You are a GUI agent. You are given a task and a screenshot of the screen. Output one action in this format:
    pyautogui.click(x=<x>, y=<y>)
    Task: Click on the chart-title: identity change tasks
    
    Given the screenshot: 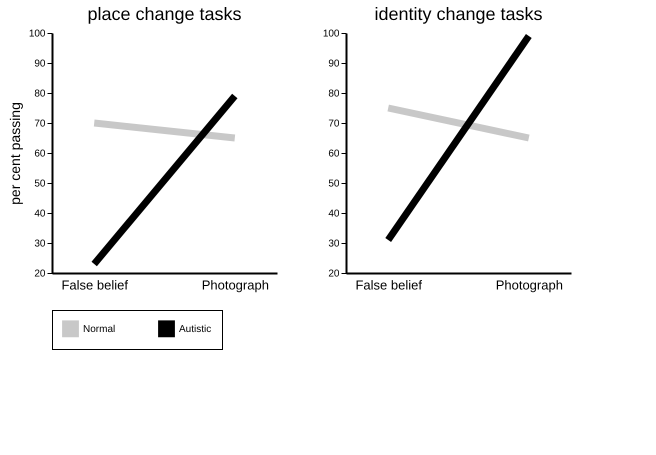 What is the action you would take?
    pyautogui.click(x=458, y=14)
    